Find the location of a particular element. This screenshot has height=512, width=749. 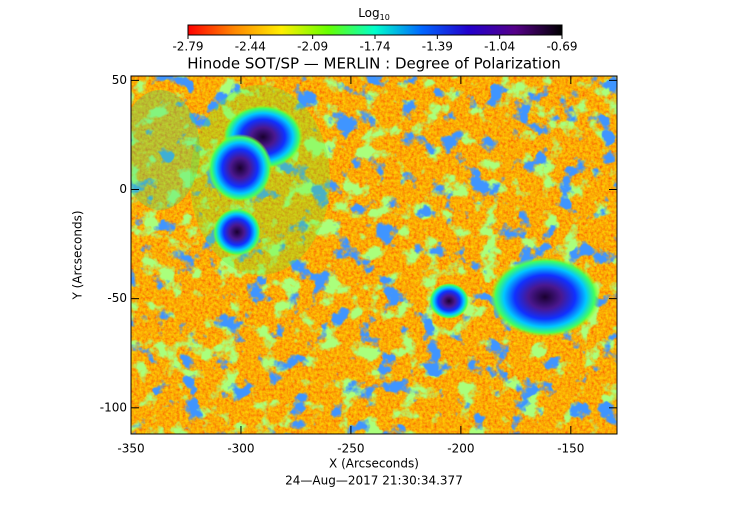

colorbar-tick-label: -1.74 is located at coordinates (374, 47).